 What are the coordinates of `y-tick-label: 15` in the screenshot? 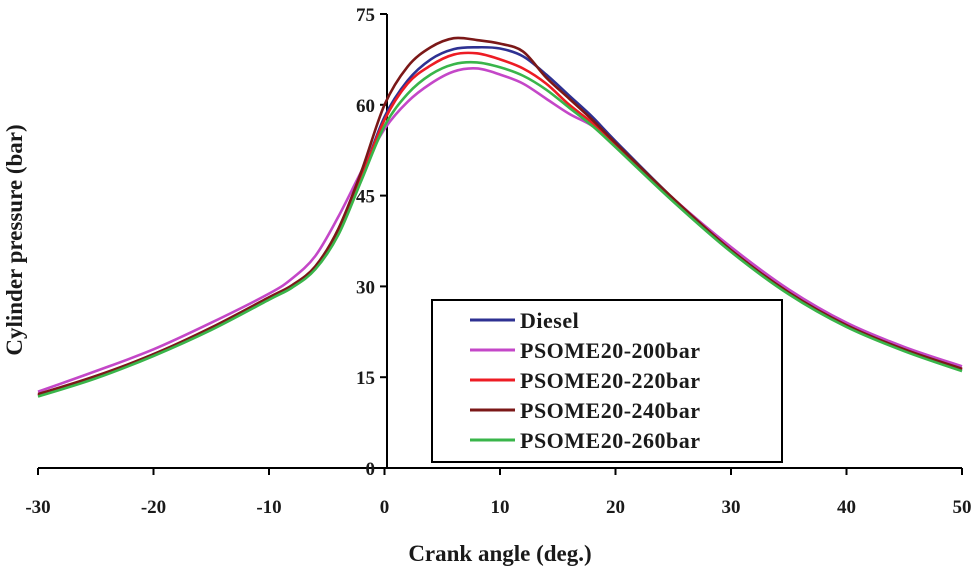 It's located at (365, 378).